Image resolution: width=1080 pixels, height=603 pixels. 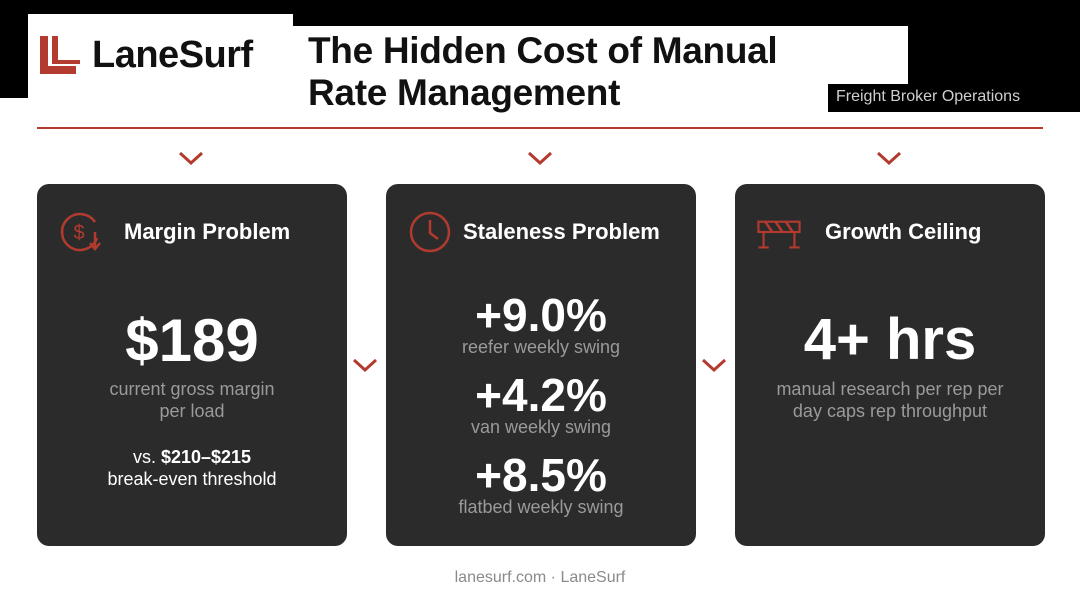 I want to click on card-title: Staleness Problem, so click(x=561, y=231).